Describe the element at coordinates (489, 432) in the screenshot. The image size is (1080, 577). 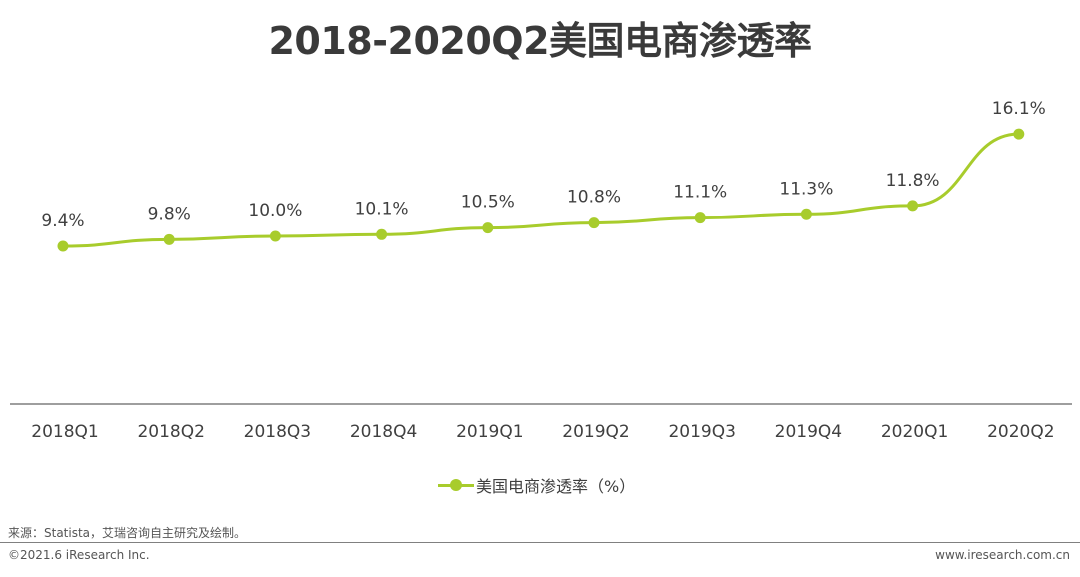
I see `x-tick-label: 2019Q1` at that location.